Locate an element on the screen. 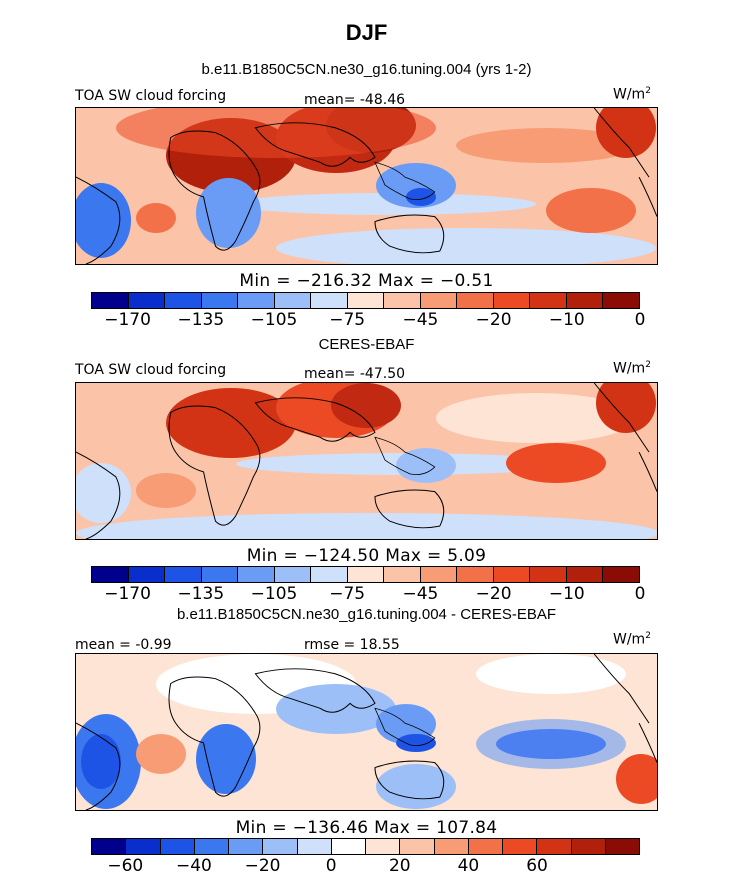 This screenshot has width=733, height=883. colorbar-tick-label: −135 is located at coordinates (201, 320).